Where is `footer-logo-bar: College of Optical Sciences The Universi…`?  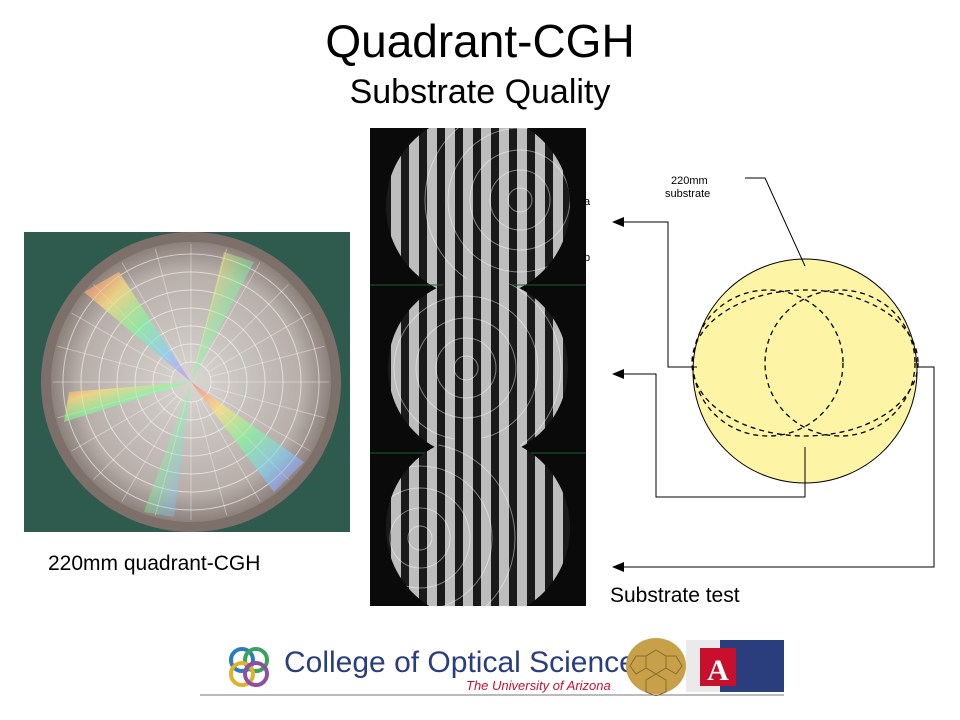 footer-logo-bar: College of Optical Sciences The Universi… is located at coordinates (492, 666).